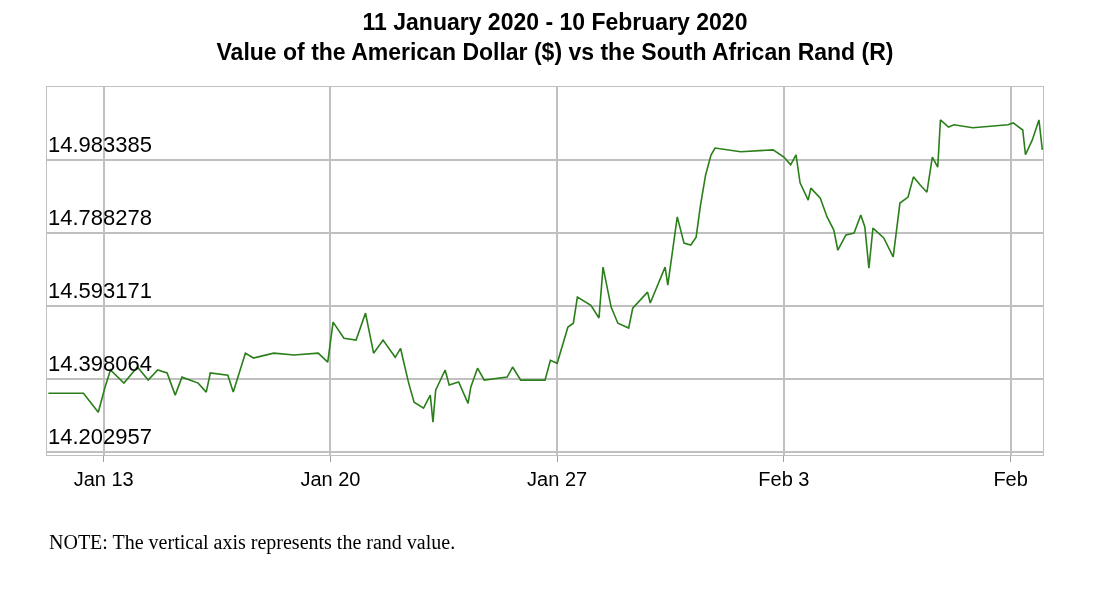 The height and width of the screenshot is (594, 1110). I want to click on x-tick-label: Feb 3, so click(784, 479).